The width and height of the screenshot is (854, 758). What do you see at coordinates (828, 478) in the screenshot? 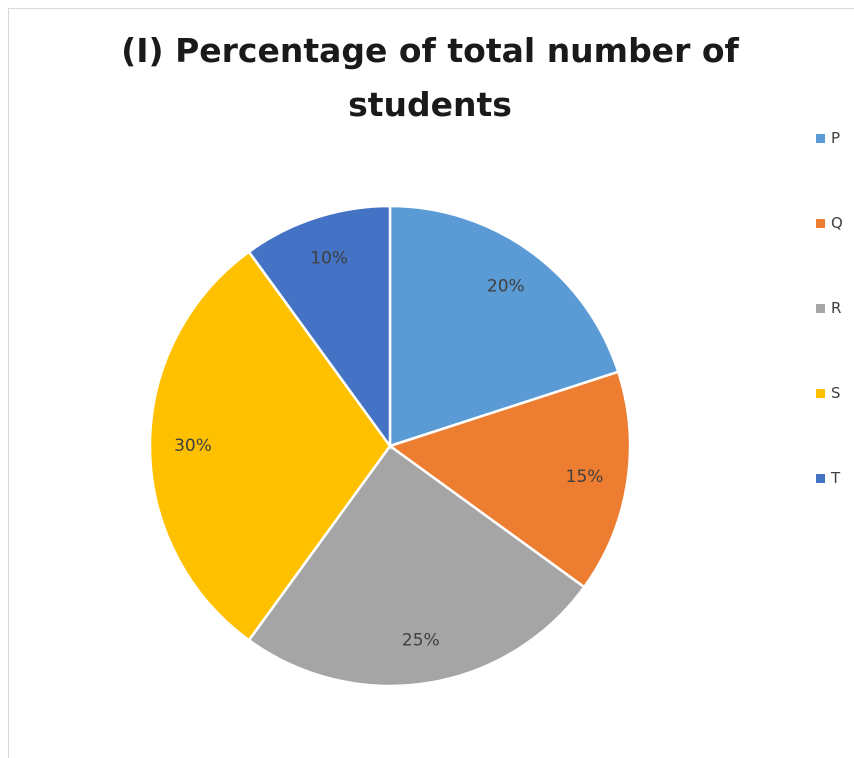
I see `legend-item-t: T` at bounding box center [828, 478].